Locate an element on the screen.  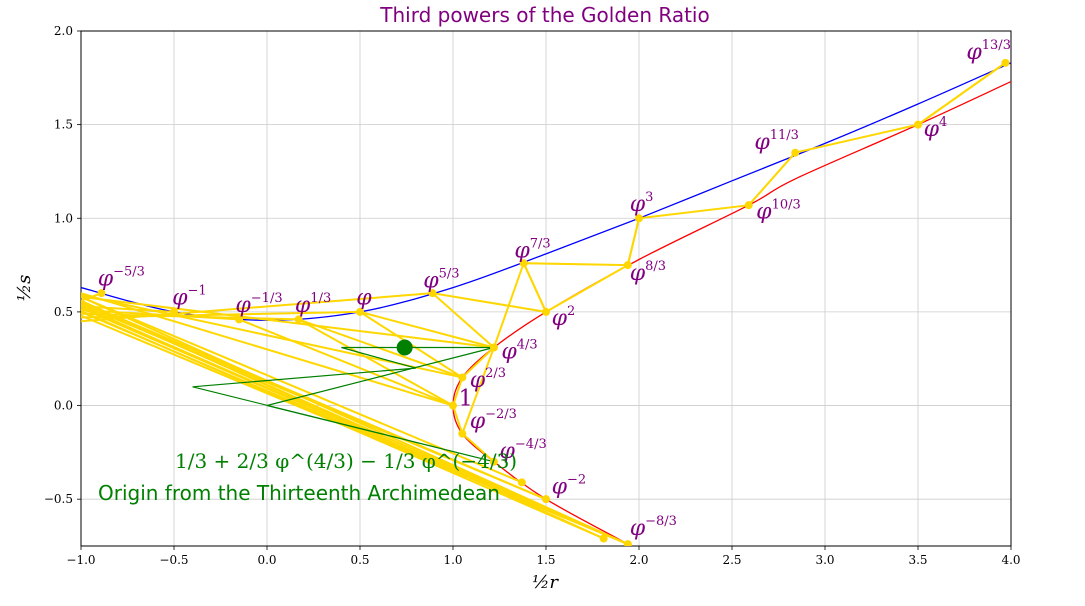
x-tick-label: 3.5 is located at coordinates (917, 560).